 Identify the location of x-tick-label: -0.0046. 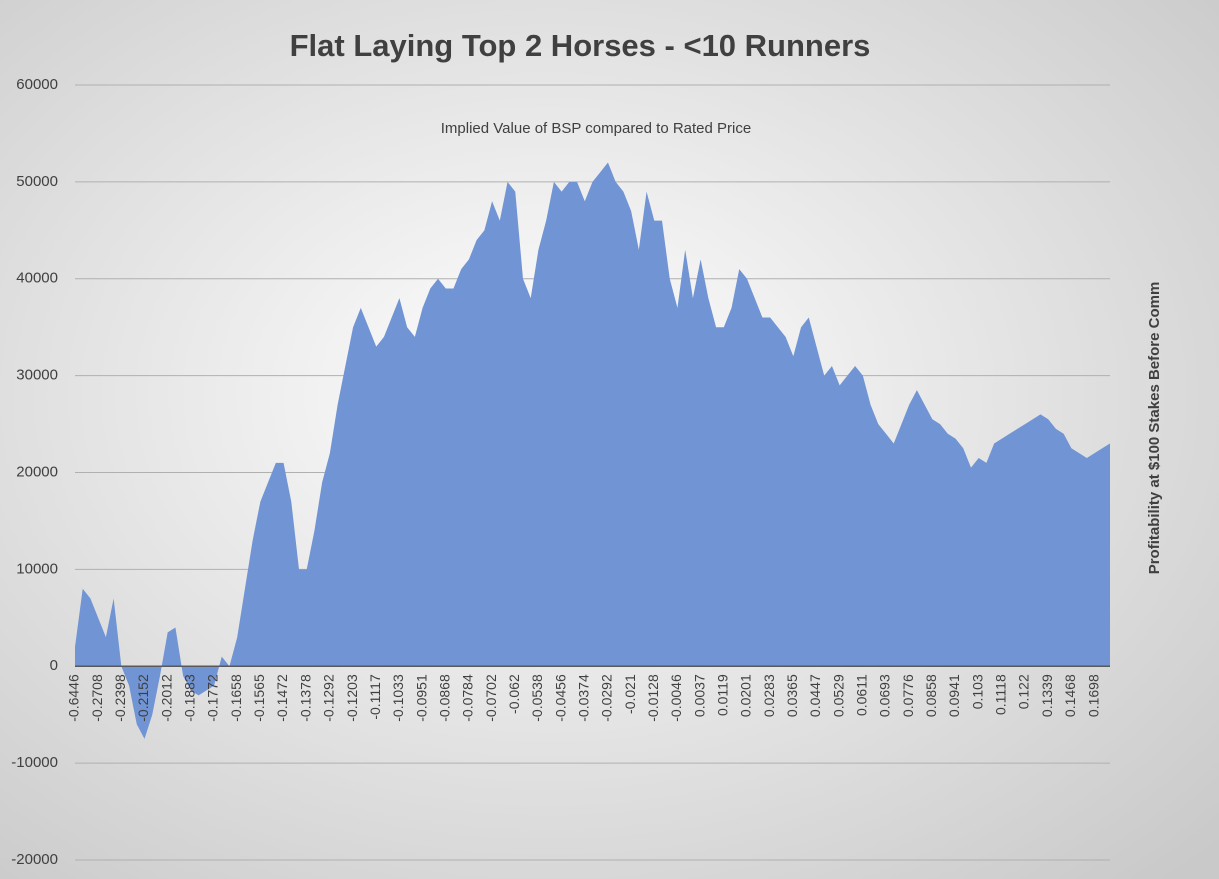
(676, 698).